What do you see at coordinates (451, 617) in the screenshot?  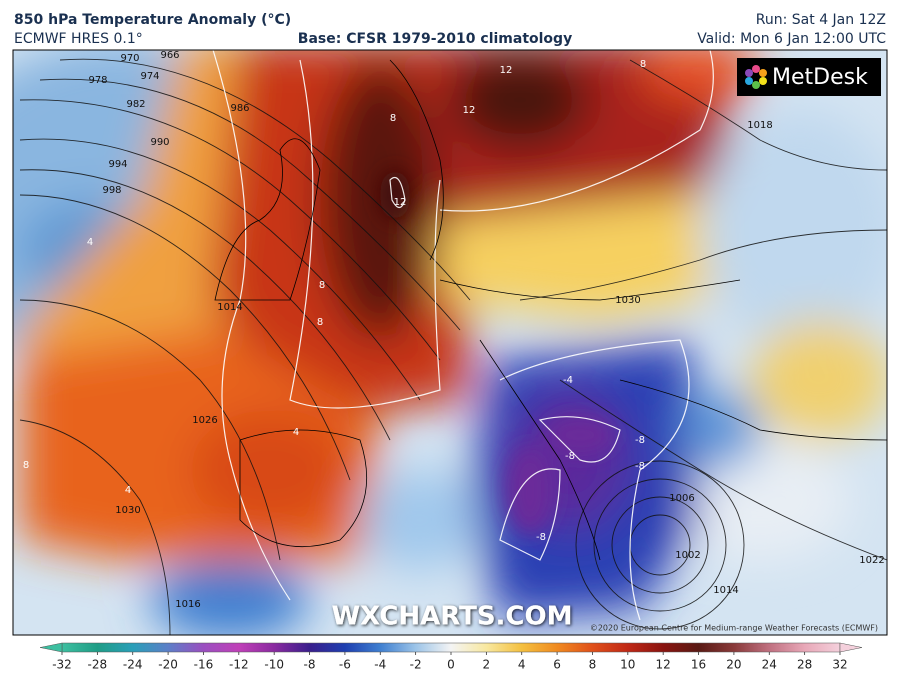 I see `watermark: WXCHARTS.COM` at bounding box center [451, 617].